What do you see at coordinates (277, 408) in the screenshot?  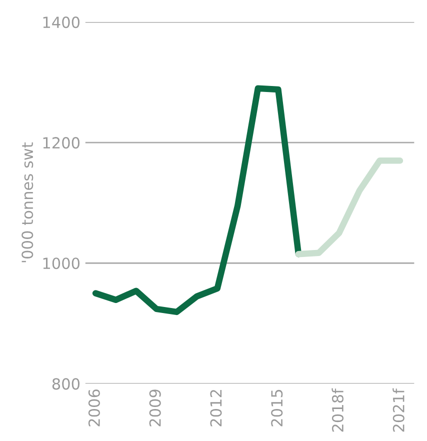 I see `x-tick-label: 2015` at bounding box center [277, 408].